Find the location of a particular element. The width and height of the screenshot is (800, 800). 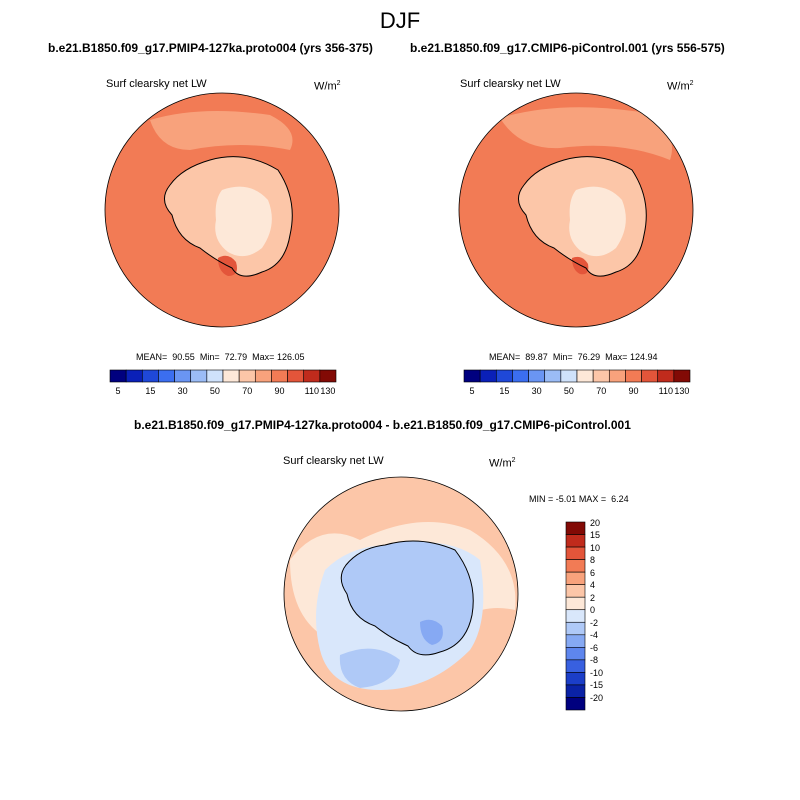

diff-colorbar-tick-label: 10 is located at coordinates (595, 547).